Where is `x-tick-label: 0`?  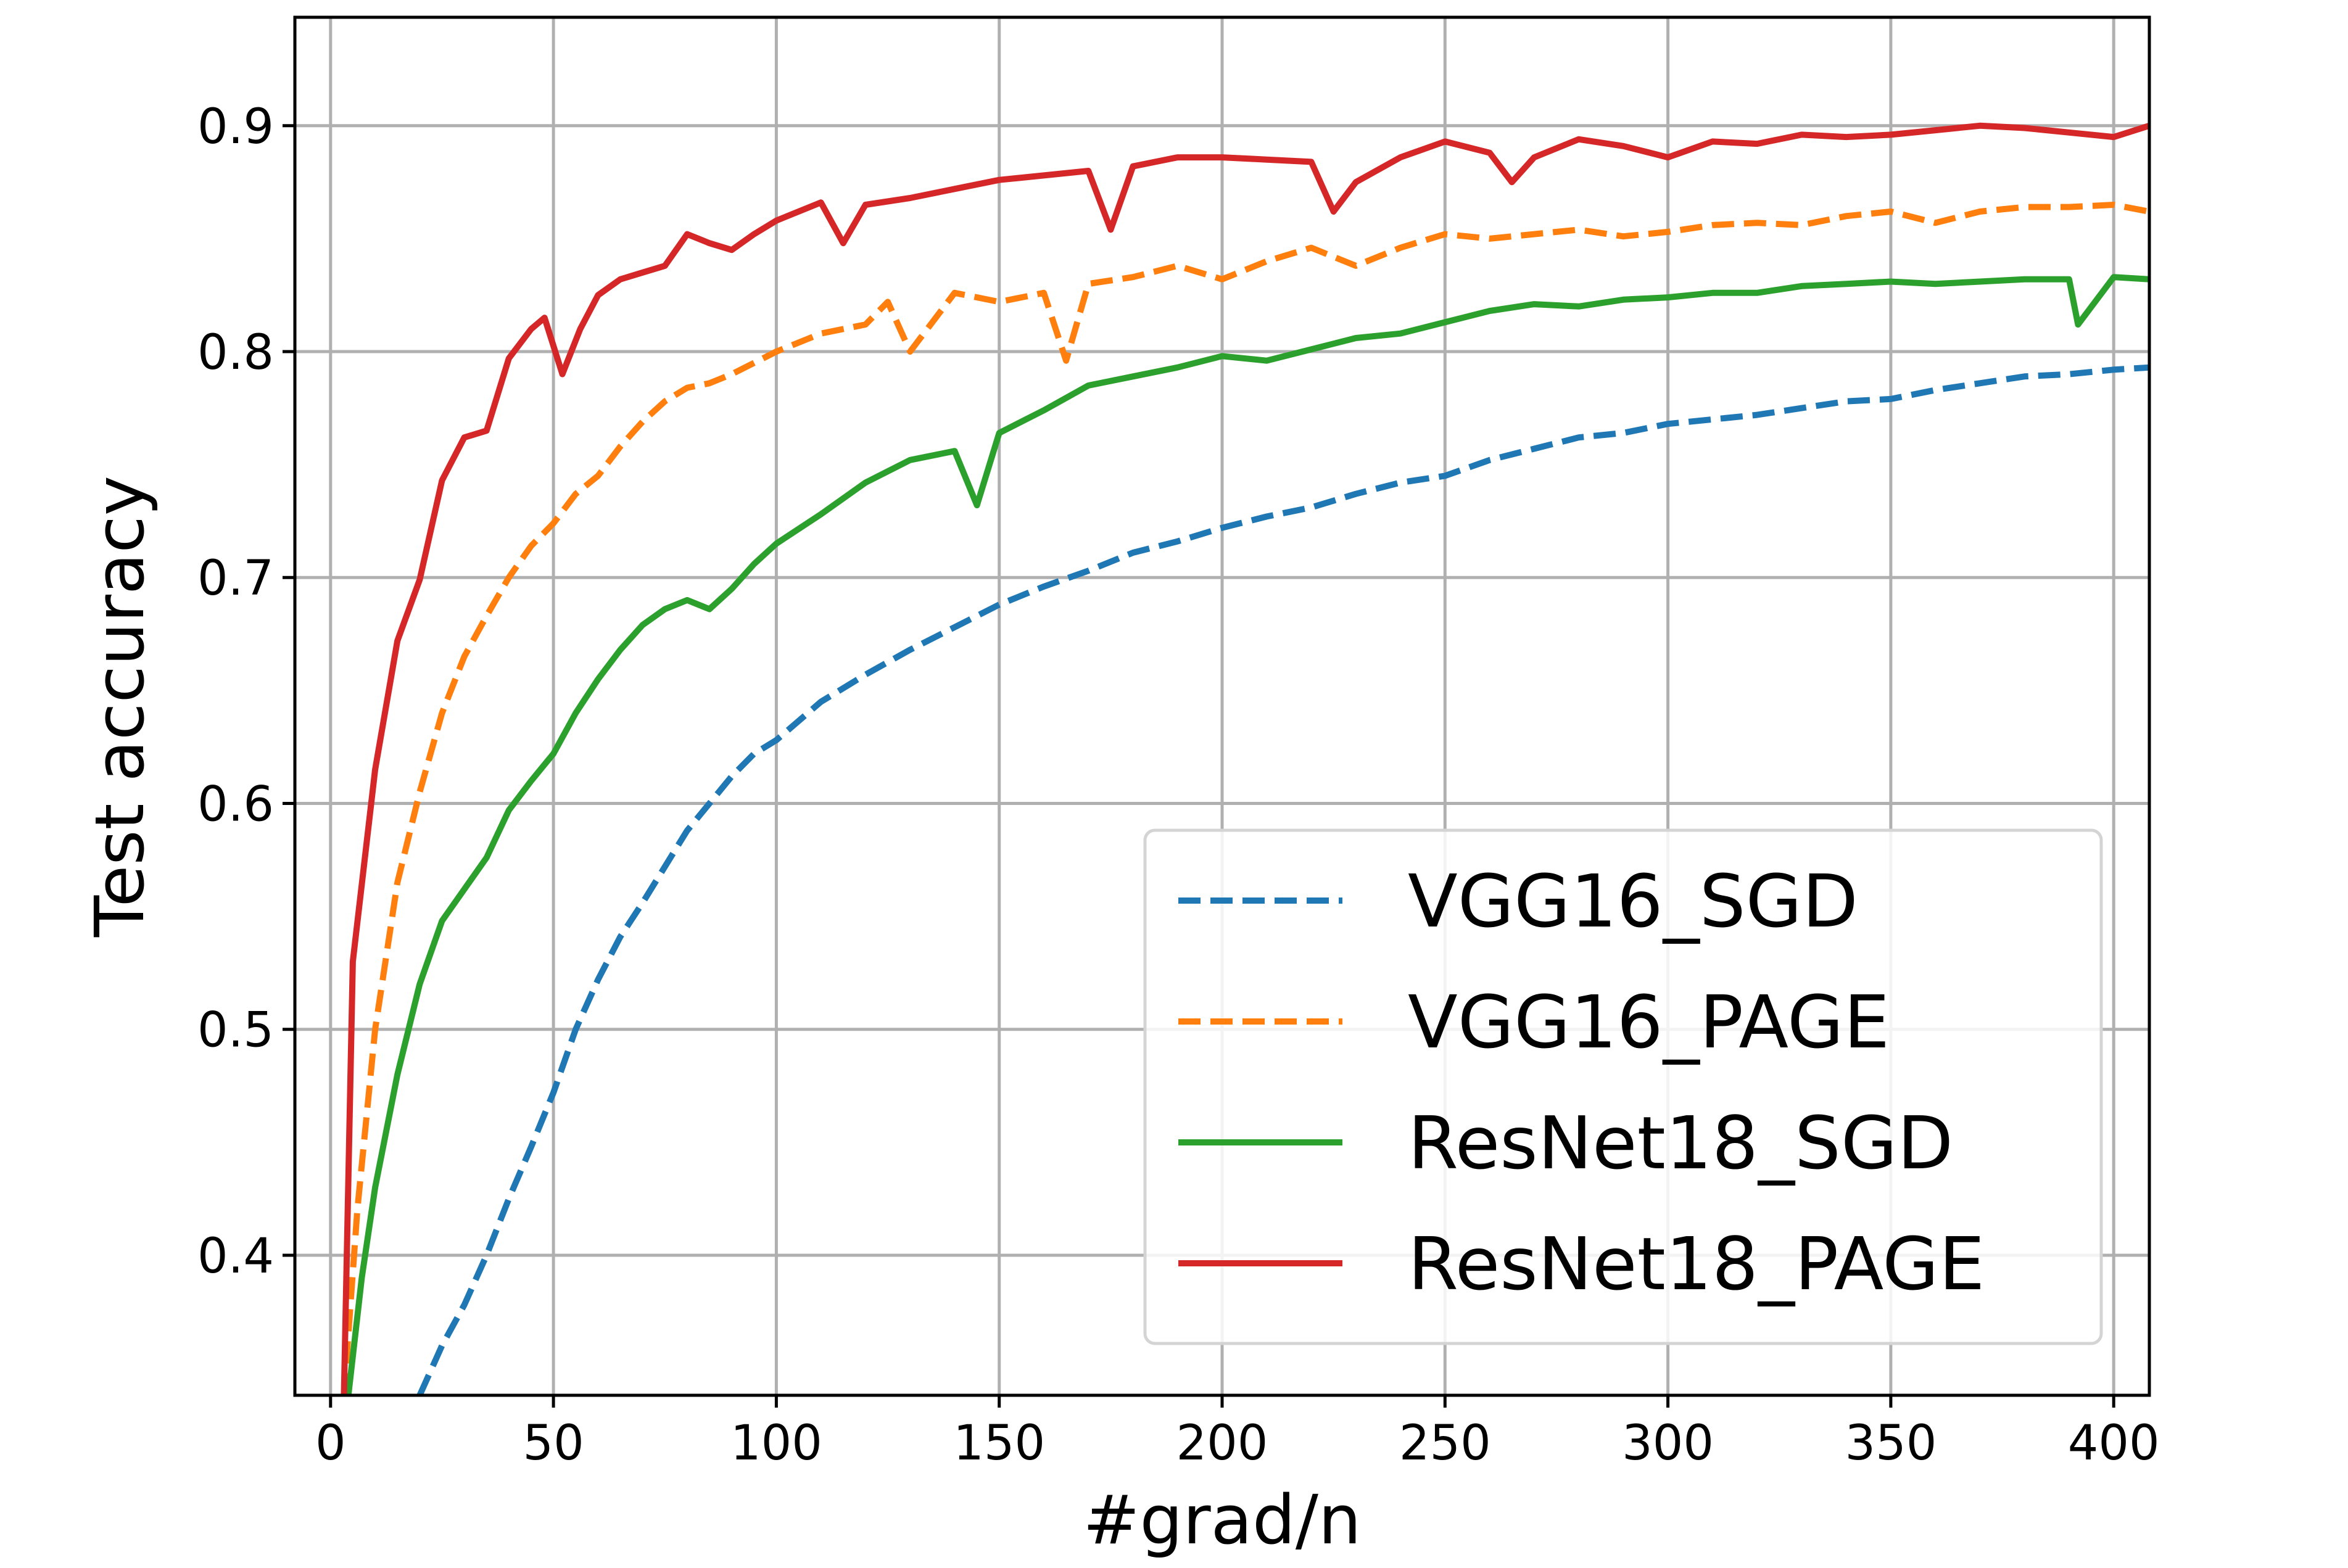
x-tick-label: 0 is located at coordinates (331, 1443).